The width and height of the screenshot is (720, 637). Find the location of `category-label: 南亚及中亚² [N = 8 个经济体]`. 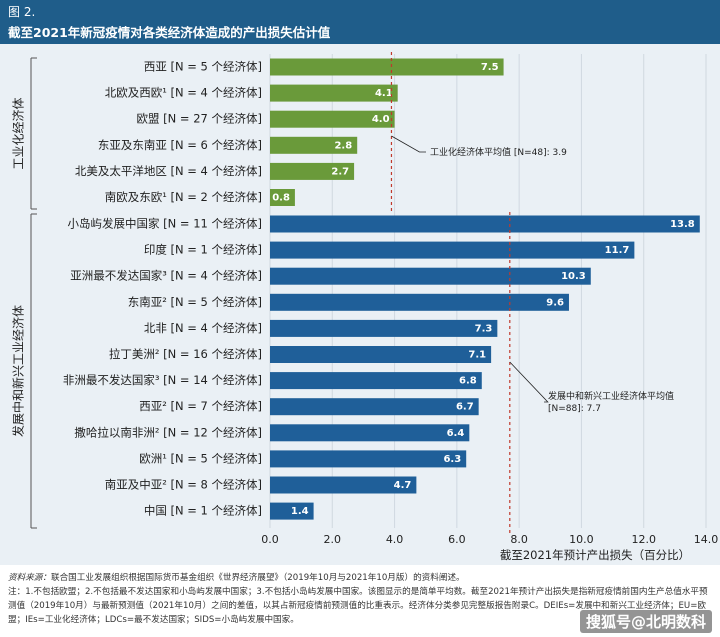

category-label: 南亚及中亚² [N = 8 个经济体] is located at coordinates (183, 485).